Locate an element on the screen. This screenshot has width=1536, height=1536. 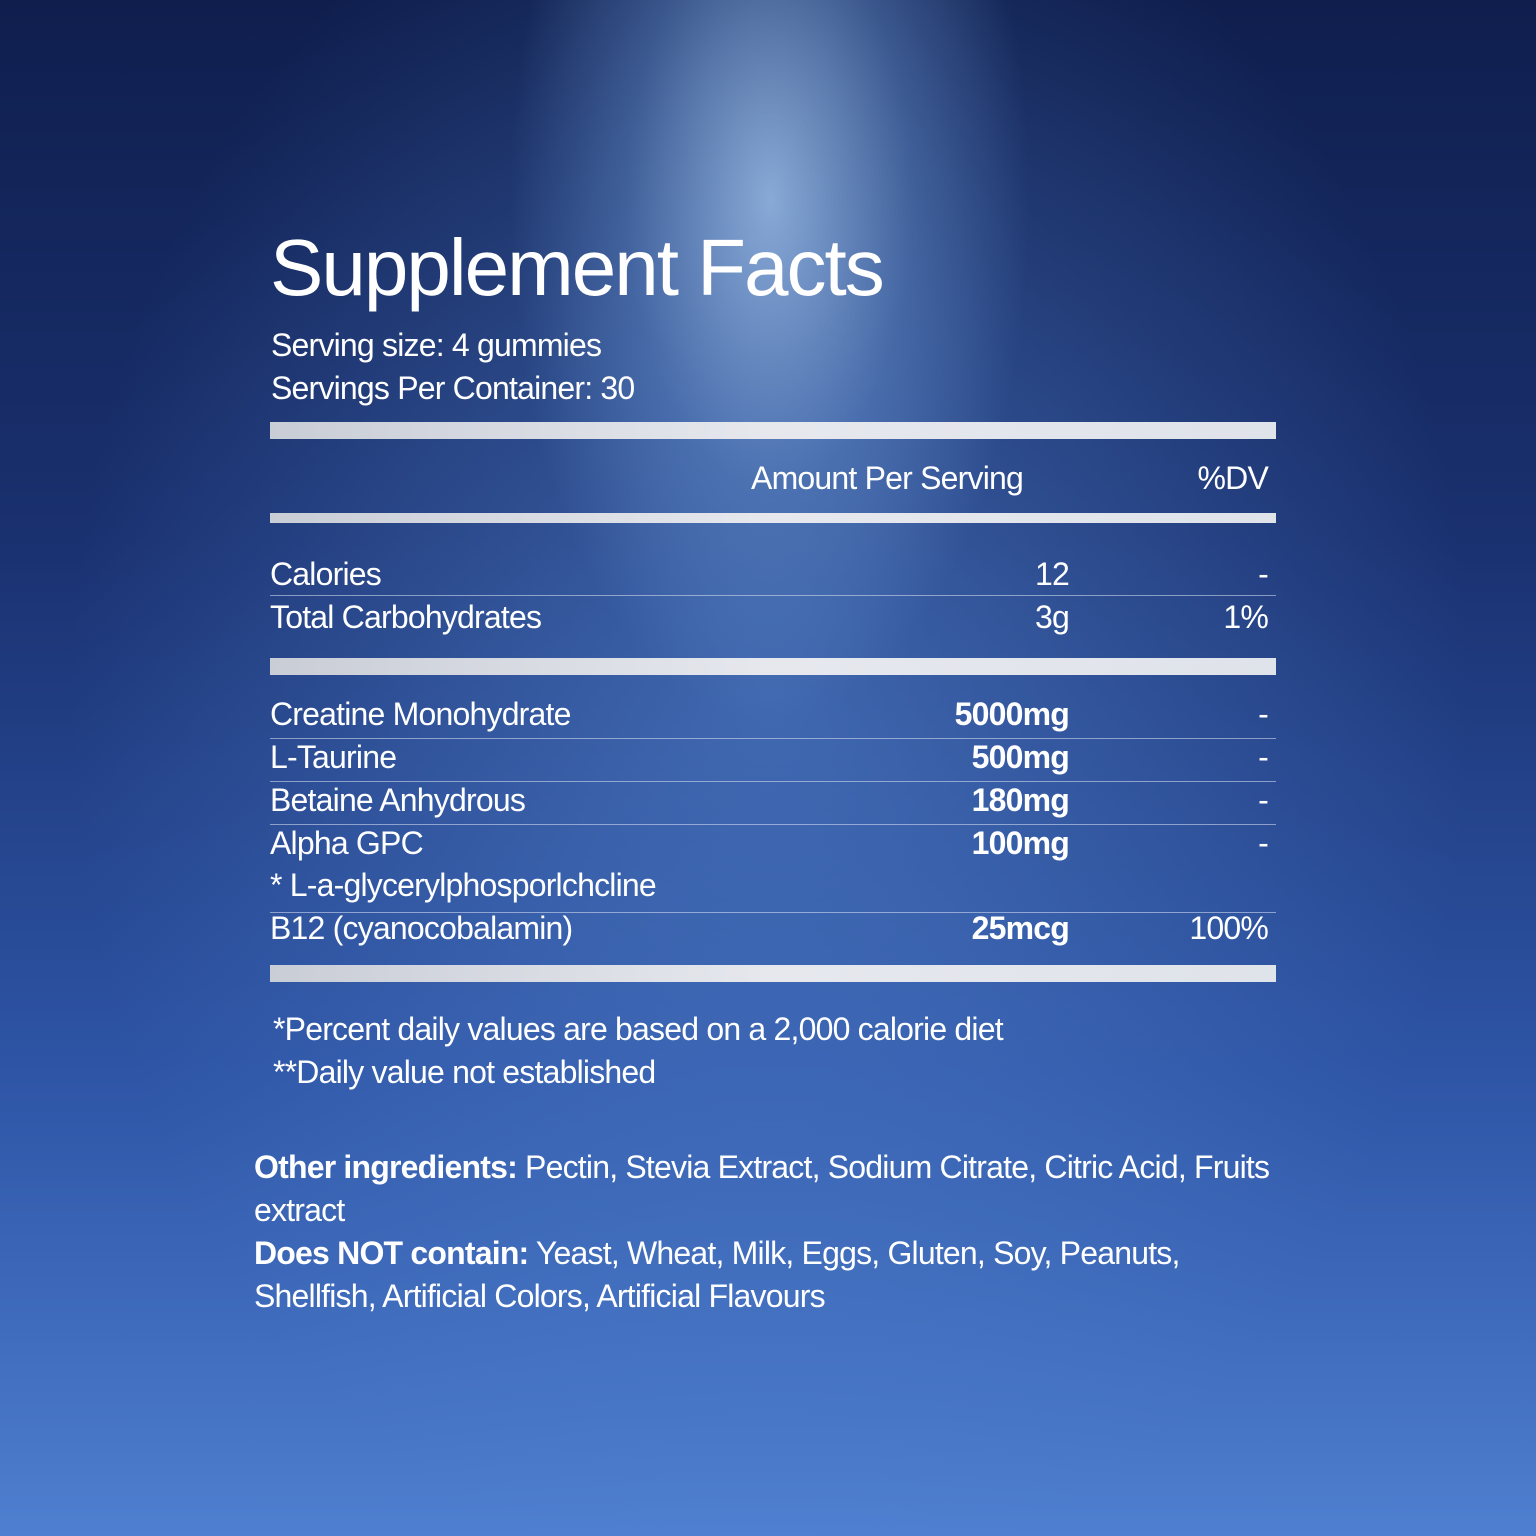
serving-size: Serving size: 4 gummies is located at coordinates (436, 345).